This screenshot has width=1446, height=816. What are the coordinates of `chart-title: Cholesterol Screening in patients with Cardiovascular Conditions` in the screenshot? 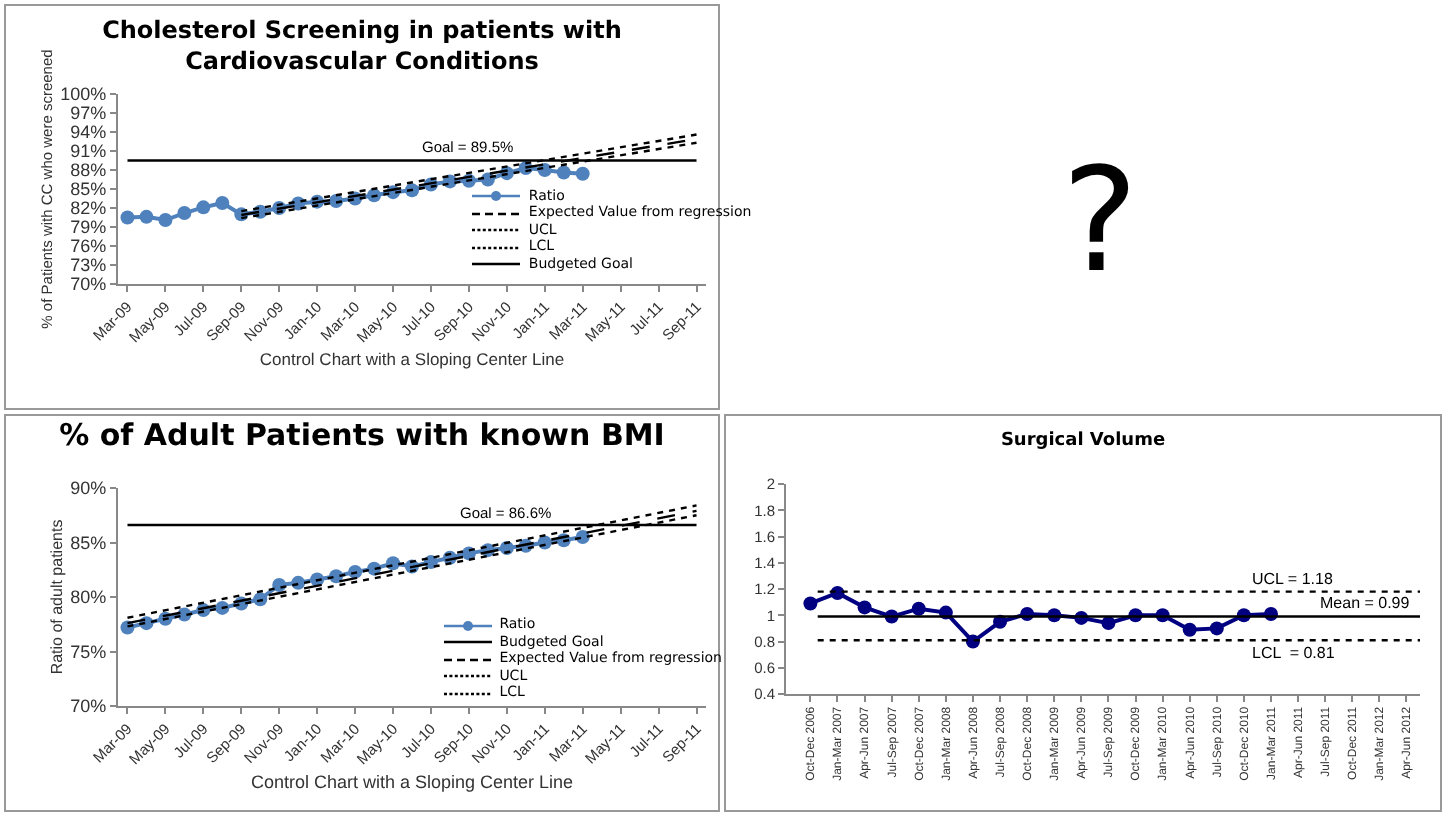 It's located at (362, 46).